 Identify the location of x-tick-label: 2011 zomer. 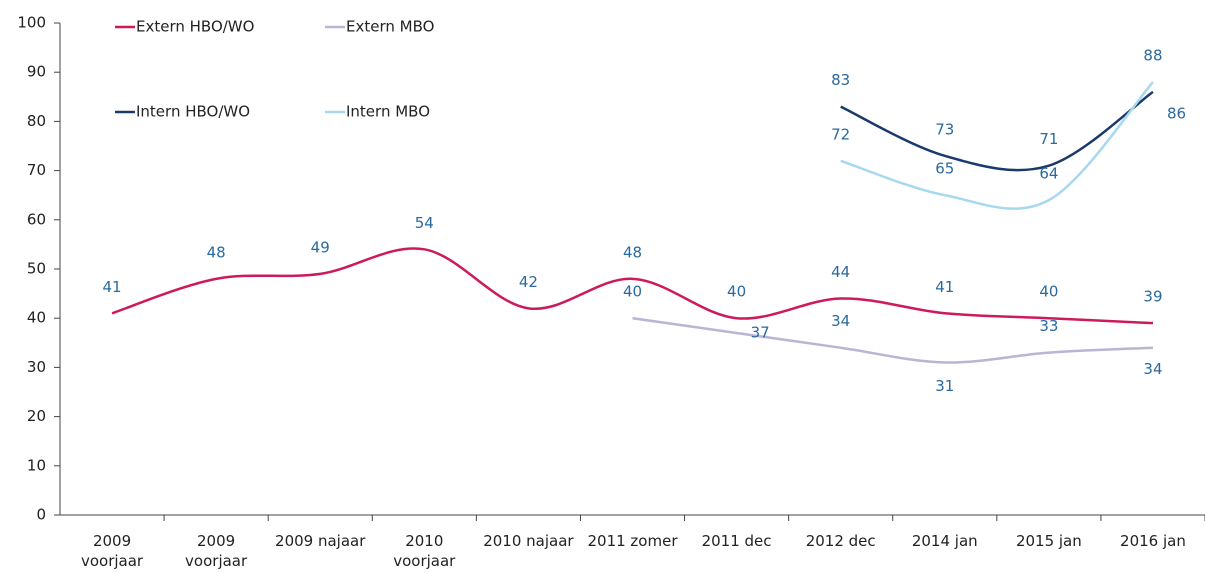
(632, 541).